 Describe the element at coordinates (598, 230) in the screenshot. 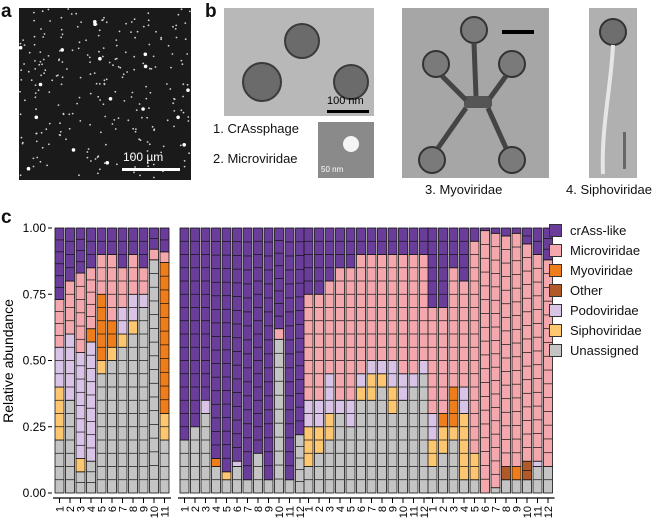

I see `legend-label: crAss-like` at that location.